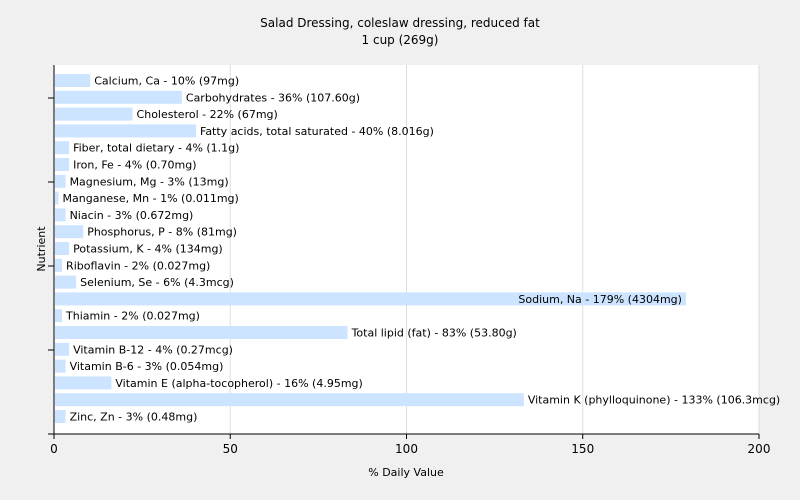 This screenshot has height=500, width=800. I want to click on y-axis-title: Nutrient, so click(41, 249).